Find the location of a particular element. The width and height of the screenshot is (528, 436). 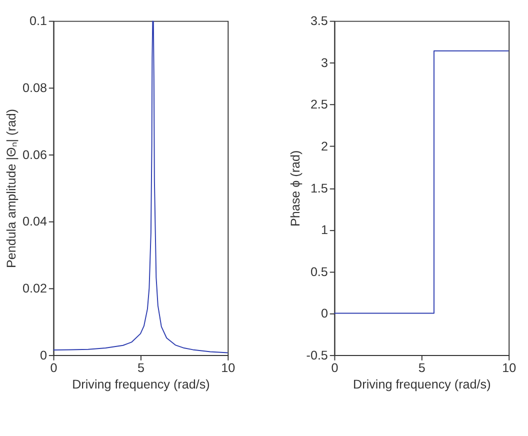

y-tick-label: -0.5 is located at coordinates (317, 355).